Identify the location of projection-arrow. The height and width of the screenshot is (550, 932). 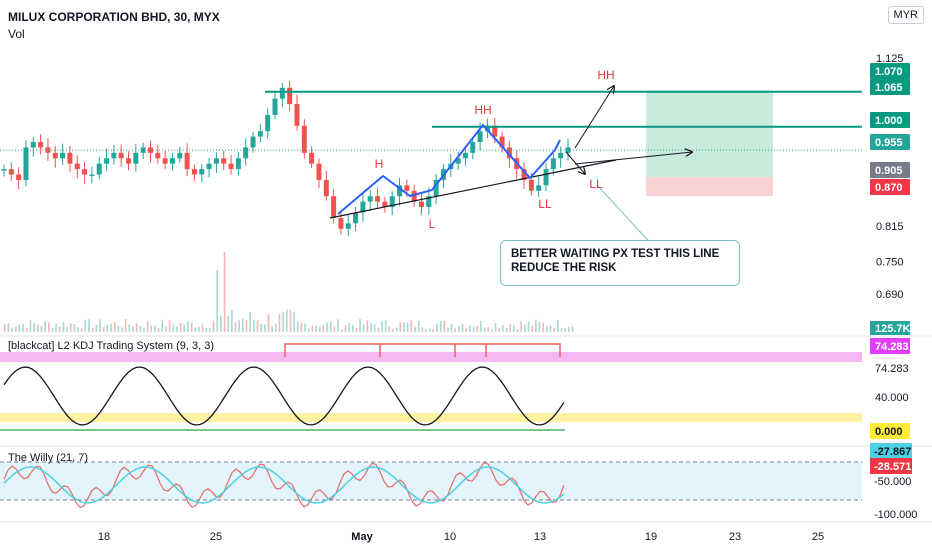
(633, 158).